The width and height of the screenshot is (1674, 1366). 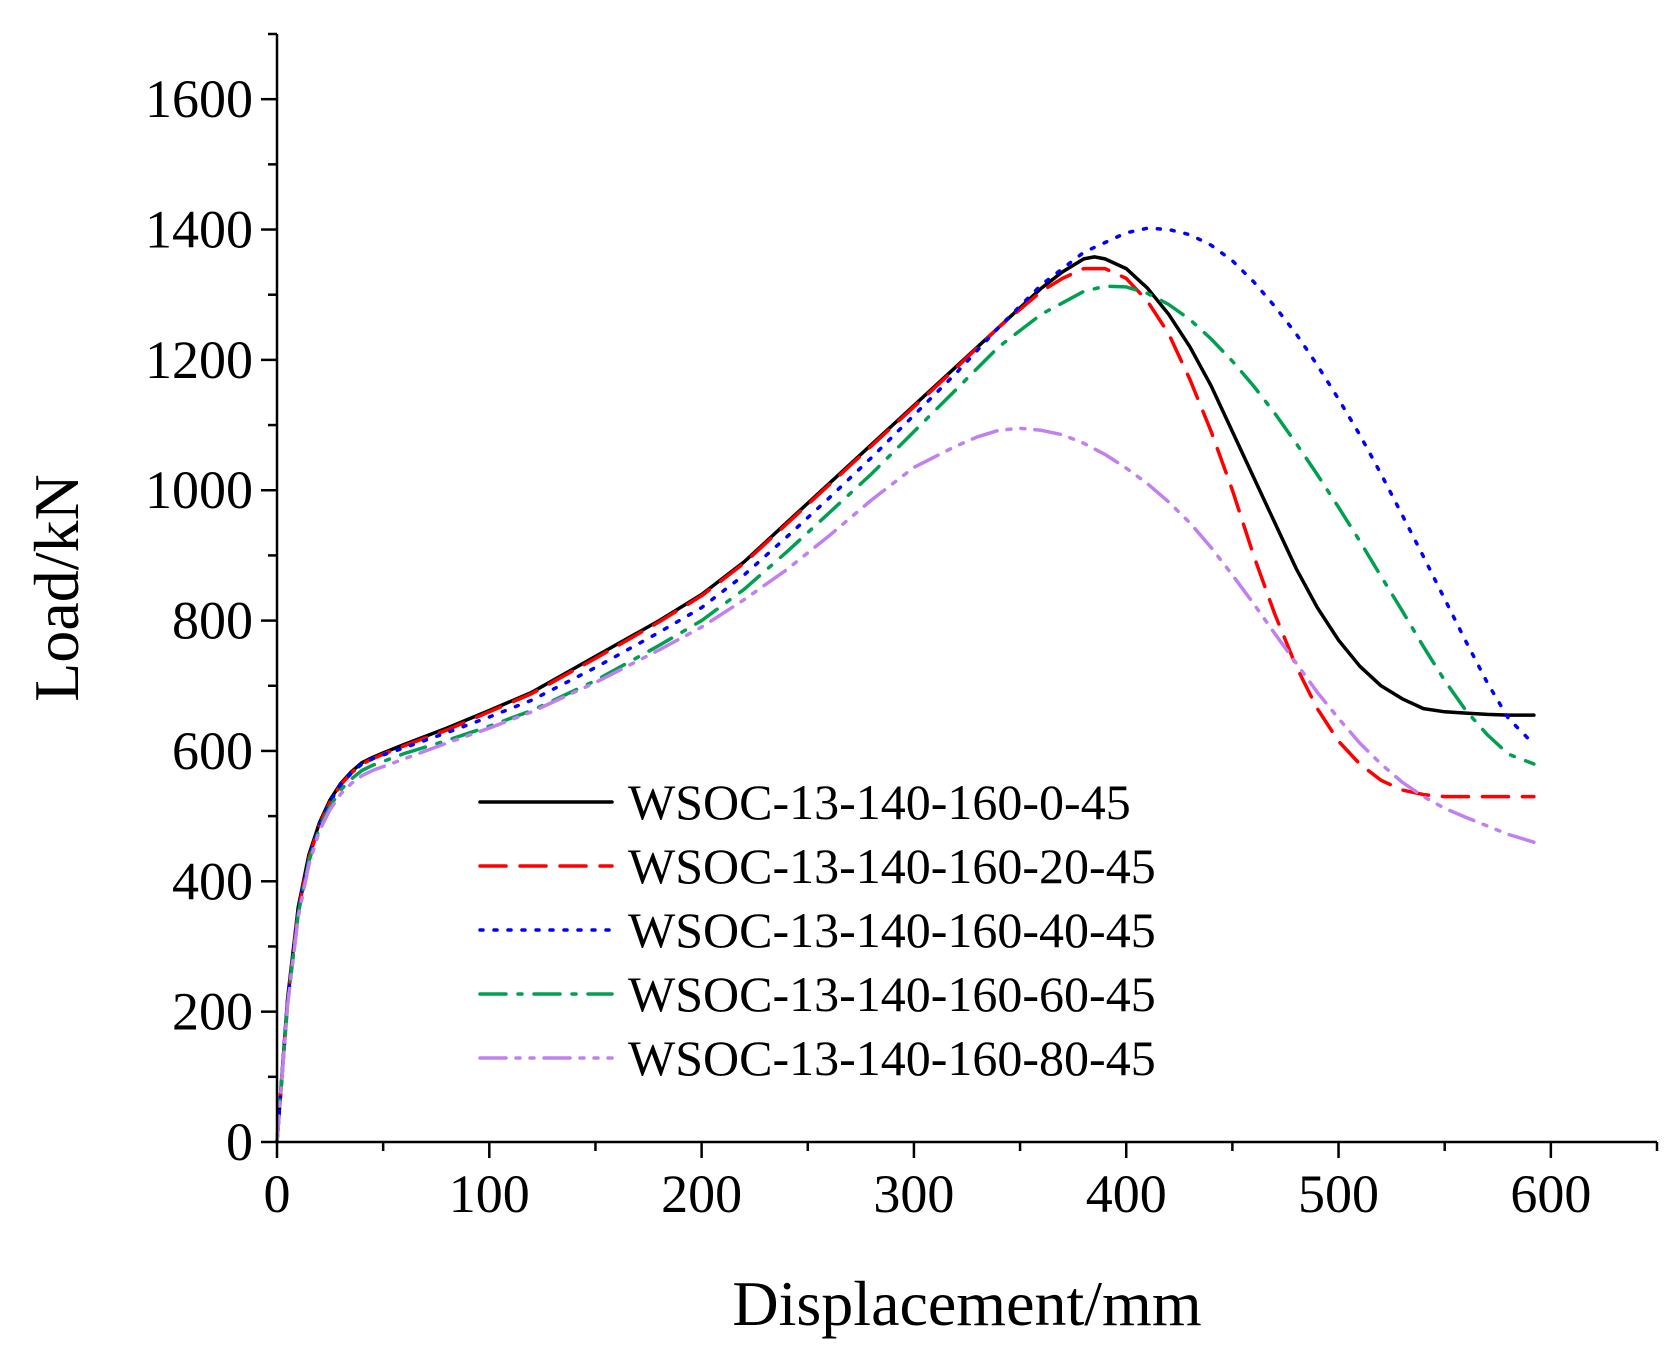 What do you see at coordinates (701, 1194) in the screenshot?
I see `x-tick-label: 200` at bounding box center [701, 1194].